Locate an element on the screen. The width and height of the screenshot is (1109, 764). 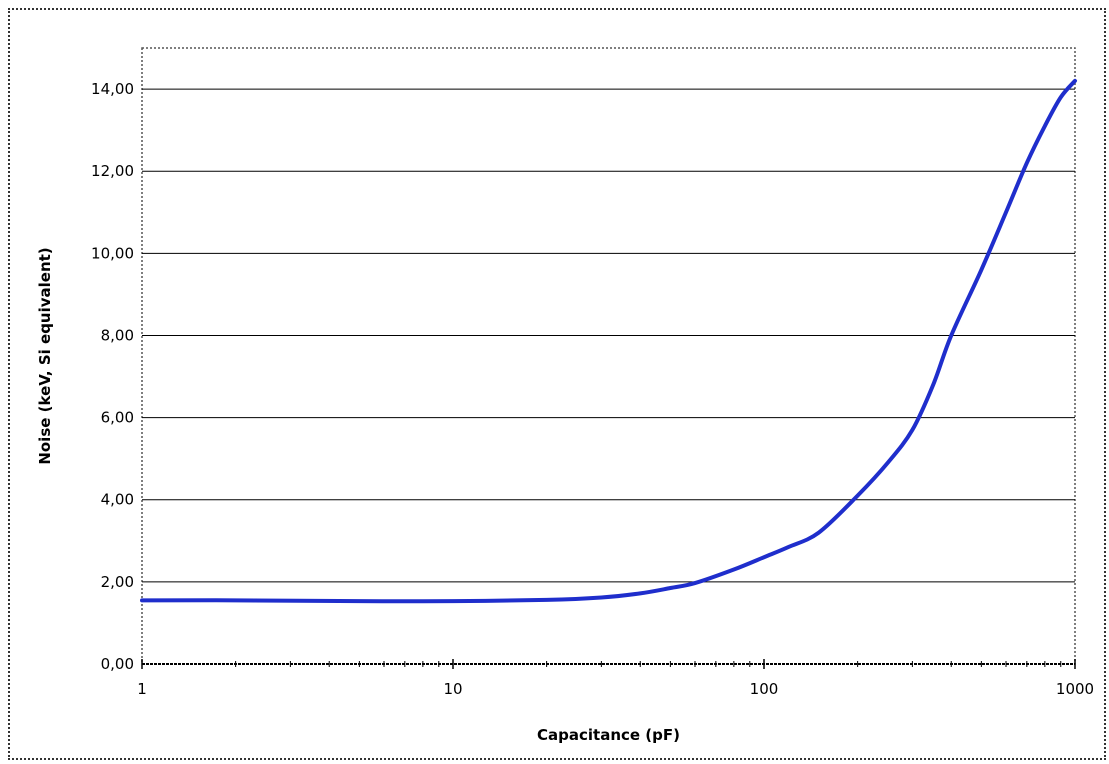
x-tick-label: 1000 is located at coordinates (1075, 689).